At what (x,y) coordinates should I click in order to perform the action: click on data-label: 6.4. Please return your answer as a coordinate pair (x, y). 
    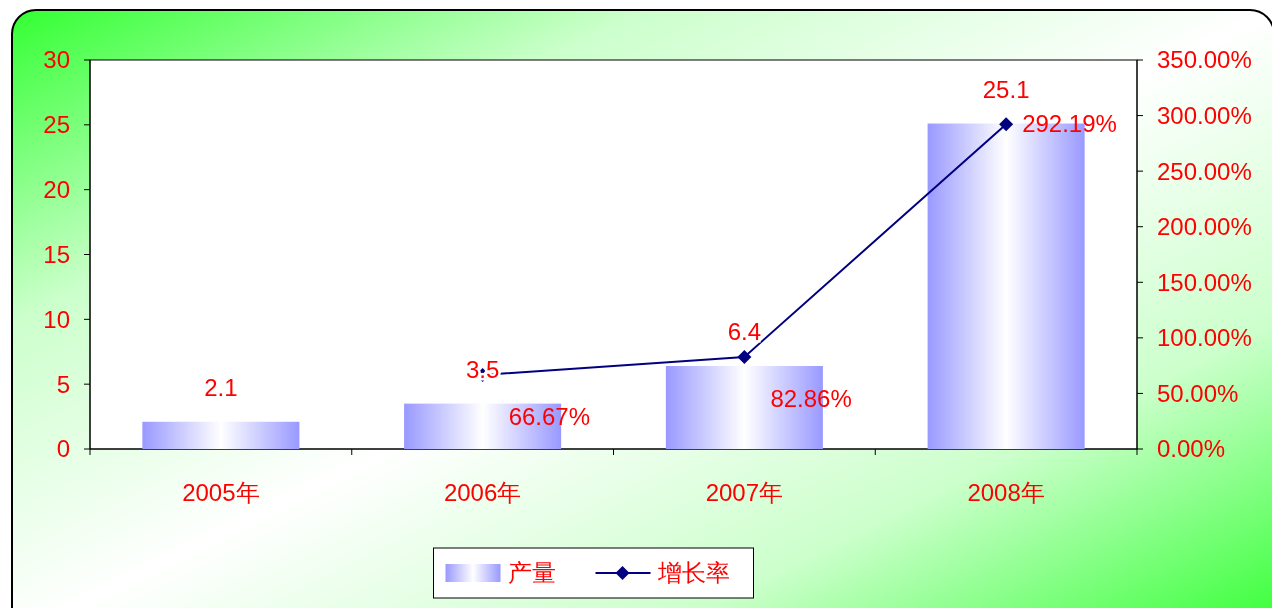
    Looking at the image, I should click on (744, 332).